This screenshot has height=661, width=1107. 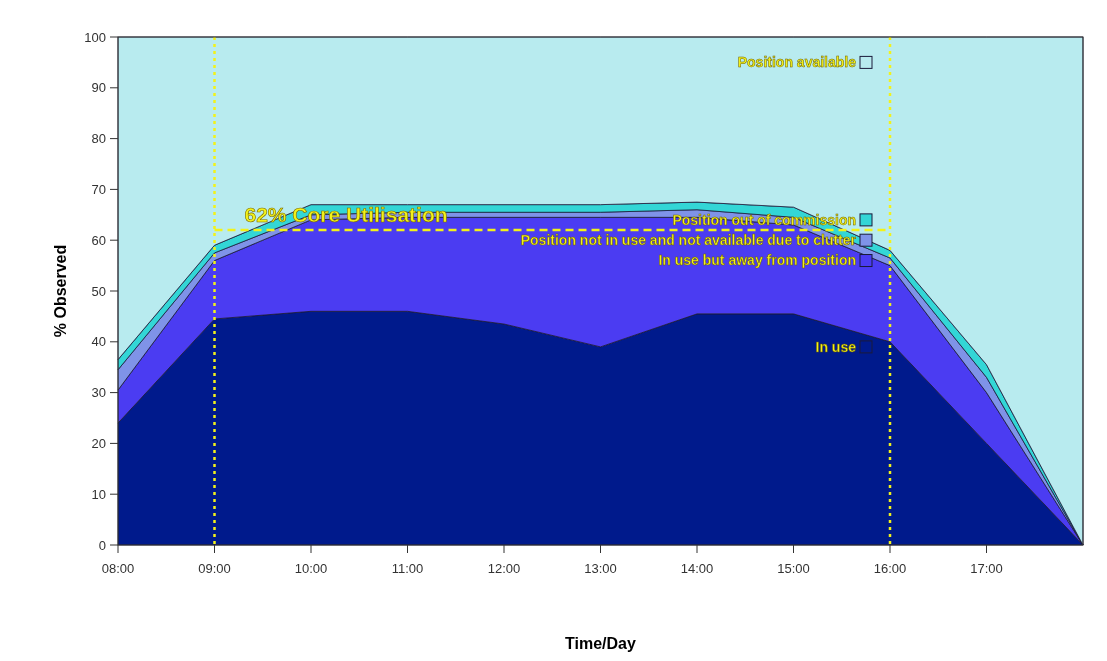 What do you see at coordinates (311, 568) in the screenshot?
I see `x-tick-label: 10:00` at bounding box center [311, 568].